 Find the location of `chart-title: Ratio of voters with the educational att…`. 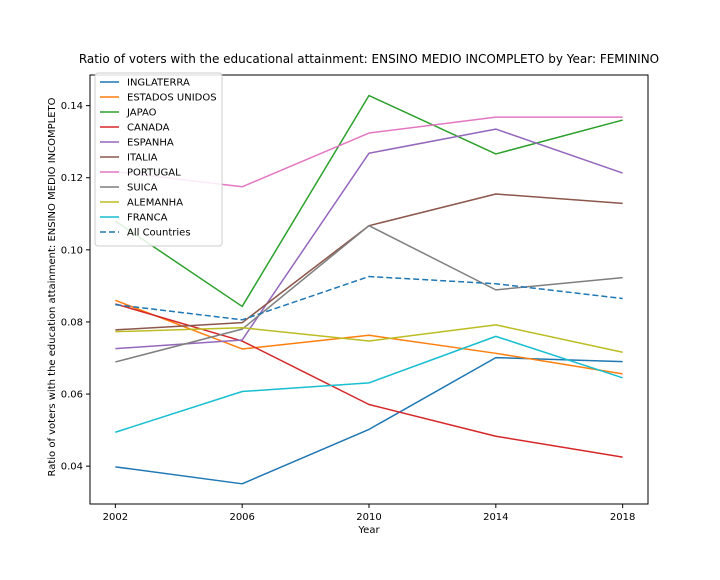

chart-title: Ratio of voters with the educational att… is located at coordinates (369, 59).